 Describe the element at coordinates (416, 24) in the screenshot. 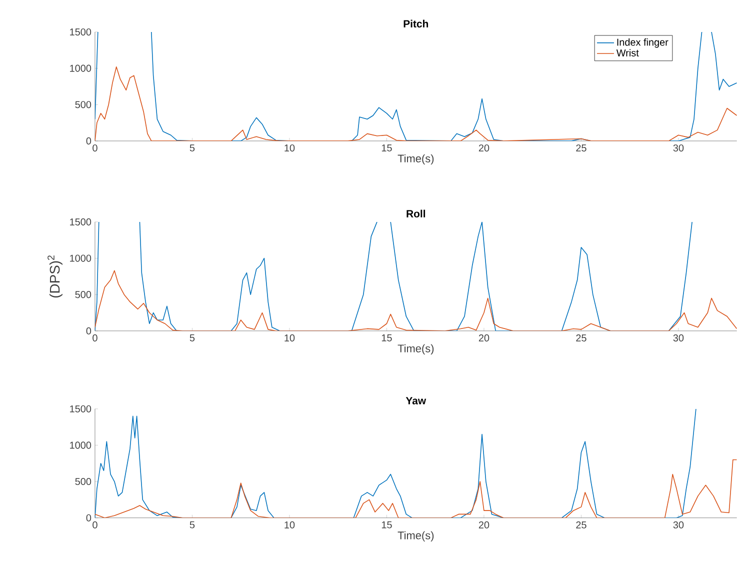

I see `chart-title: Pitch` at that location.